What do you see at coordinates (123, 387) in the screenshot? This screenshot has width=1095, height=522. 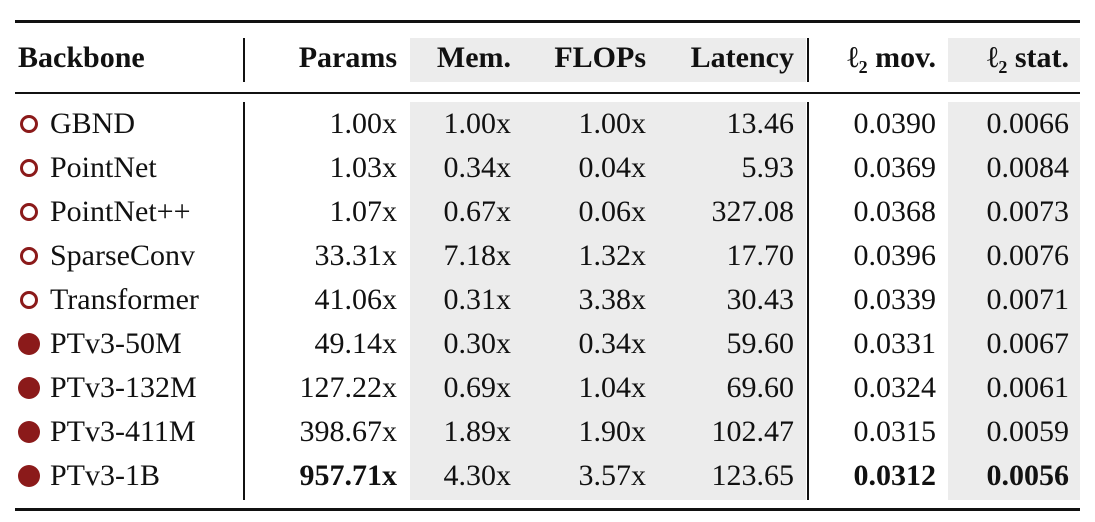 I see `backbone-name: PTv3-132M` at bounding box center [123, 387].